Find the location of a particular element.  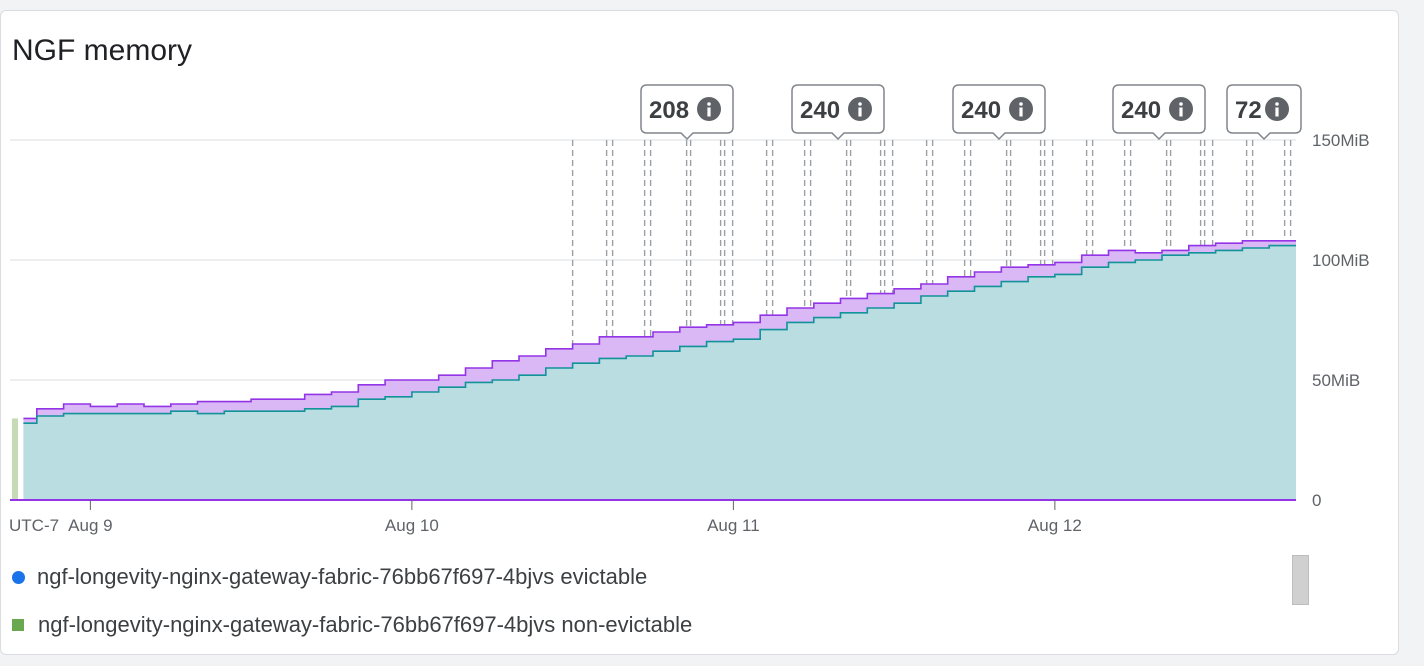

y-tick-label: 150MiB is located at coordinates (1341, 140).